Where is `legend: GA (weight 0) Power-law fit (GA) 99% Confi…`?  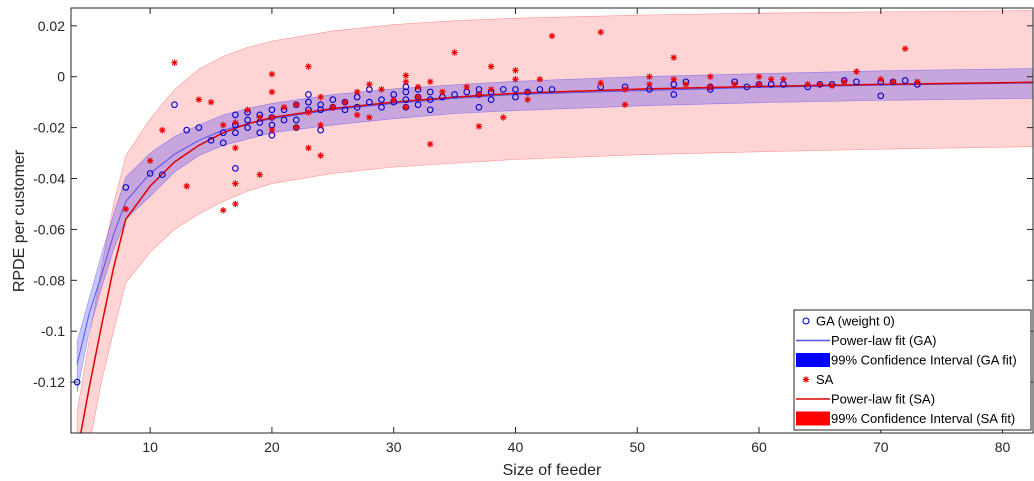
legend: GA (weight 0) Power-law fit (GA) 99% Confi… is located at coordinates (912, 370).